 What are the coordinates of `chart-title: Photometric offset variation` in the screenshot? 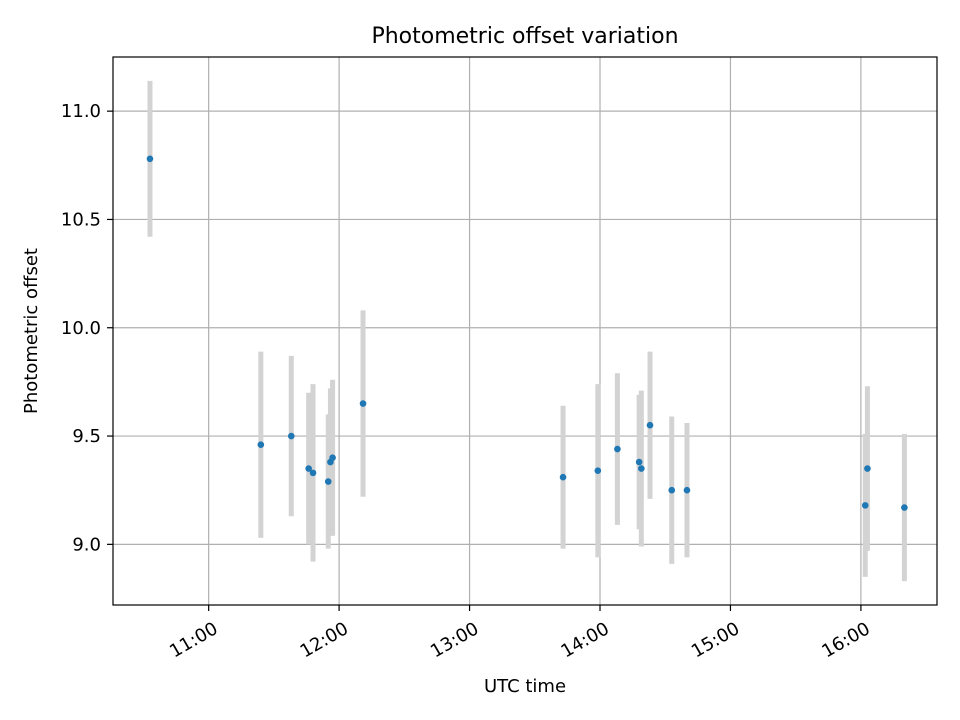 It's located at (524, 36).